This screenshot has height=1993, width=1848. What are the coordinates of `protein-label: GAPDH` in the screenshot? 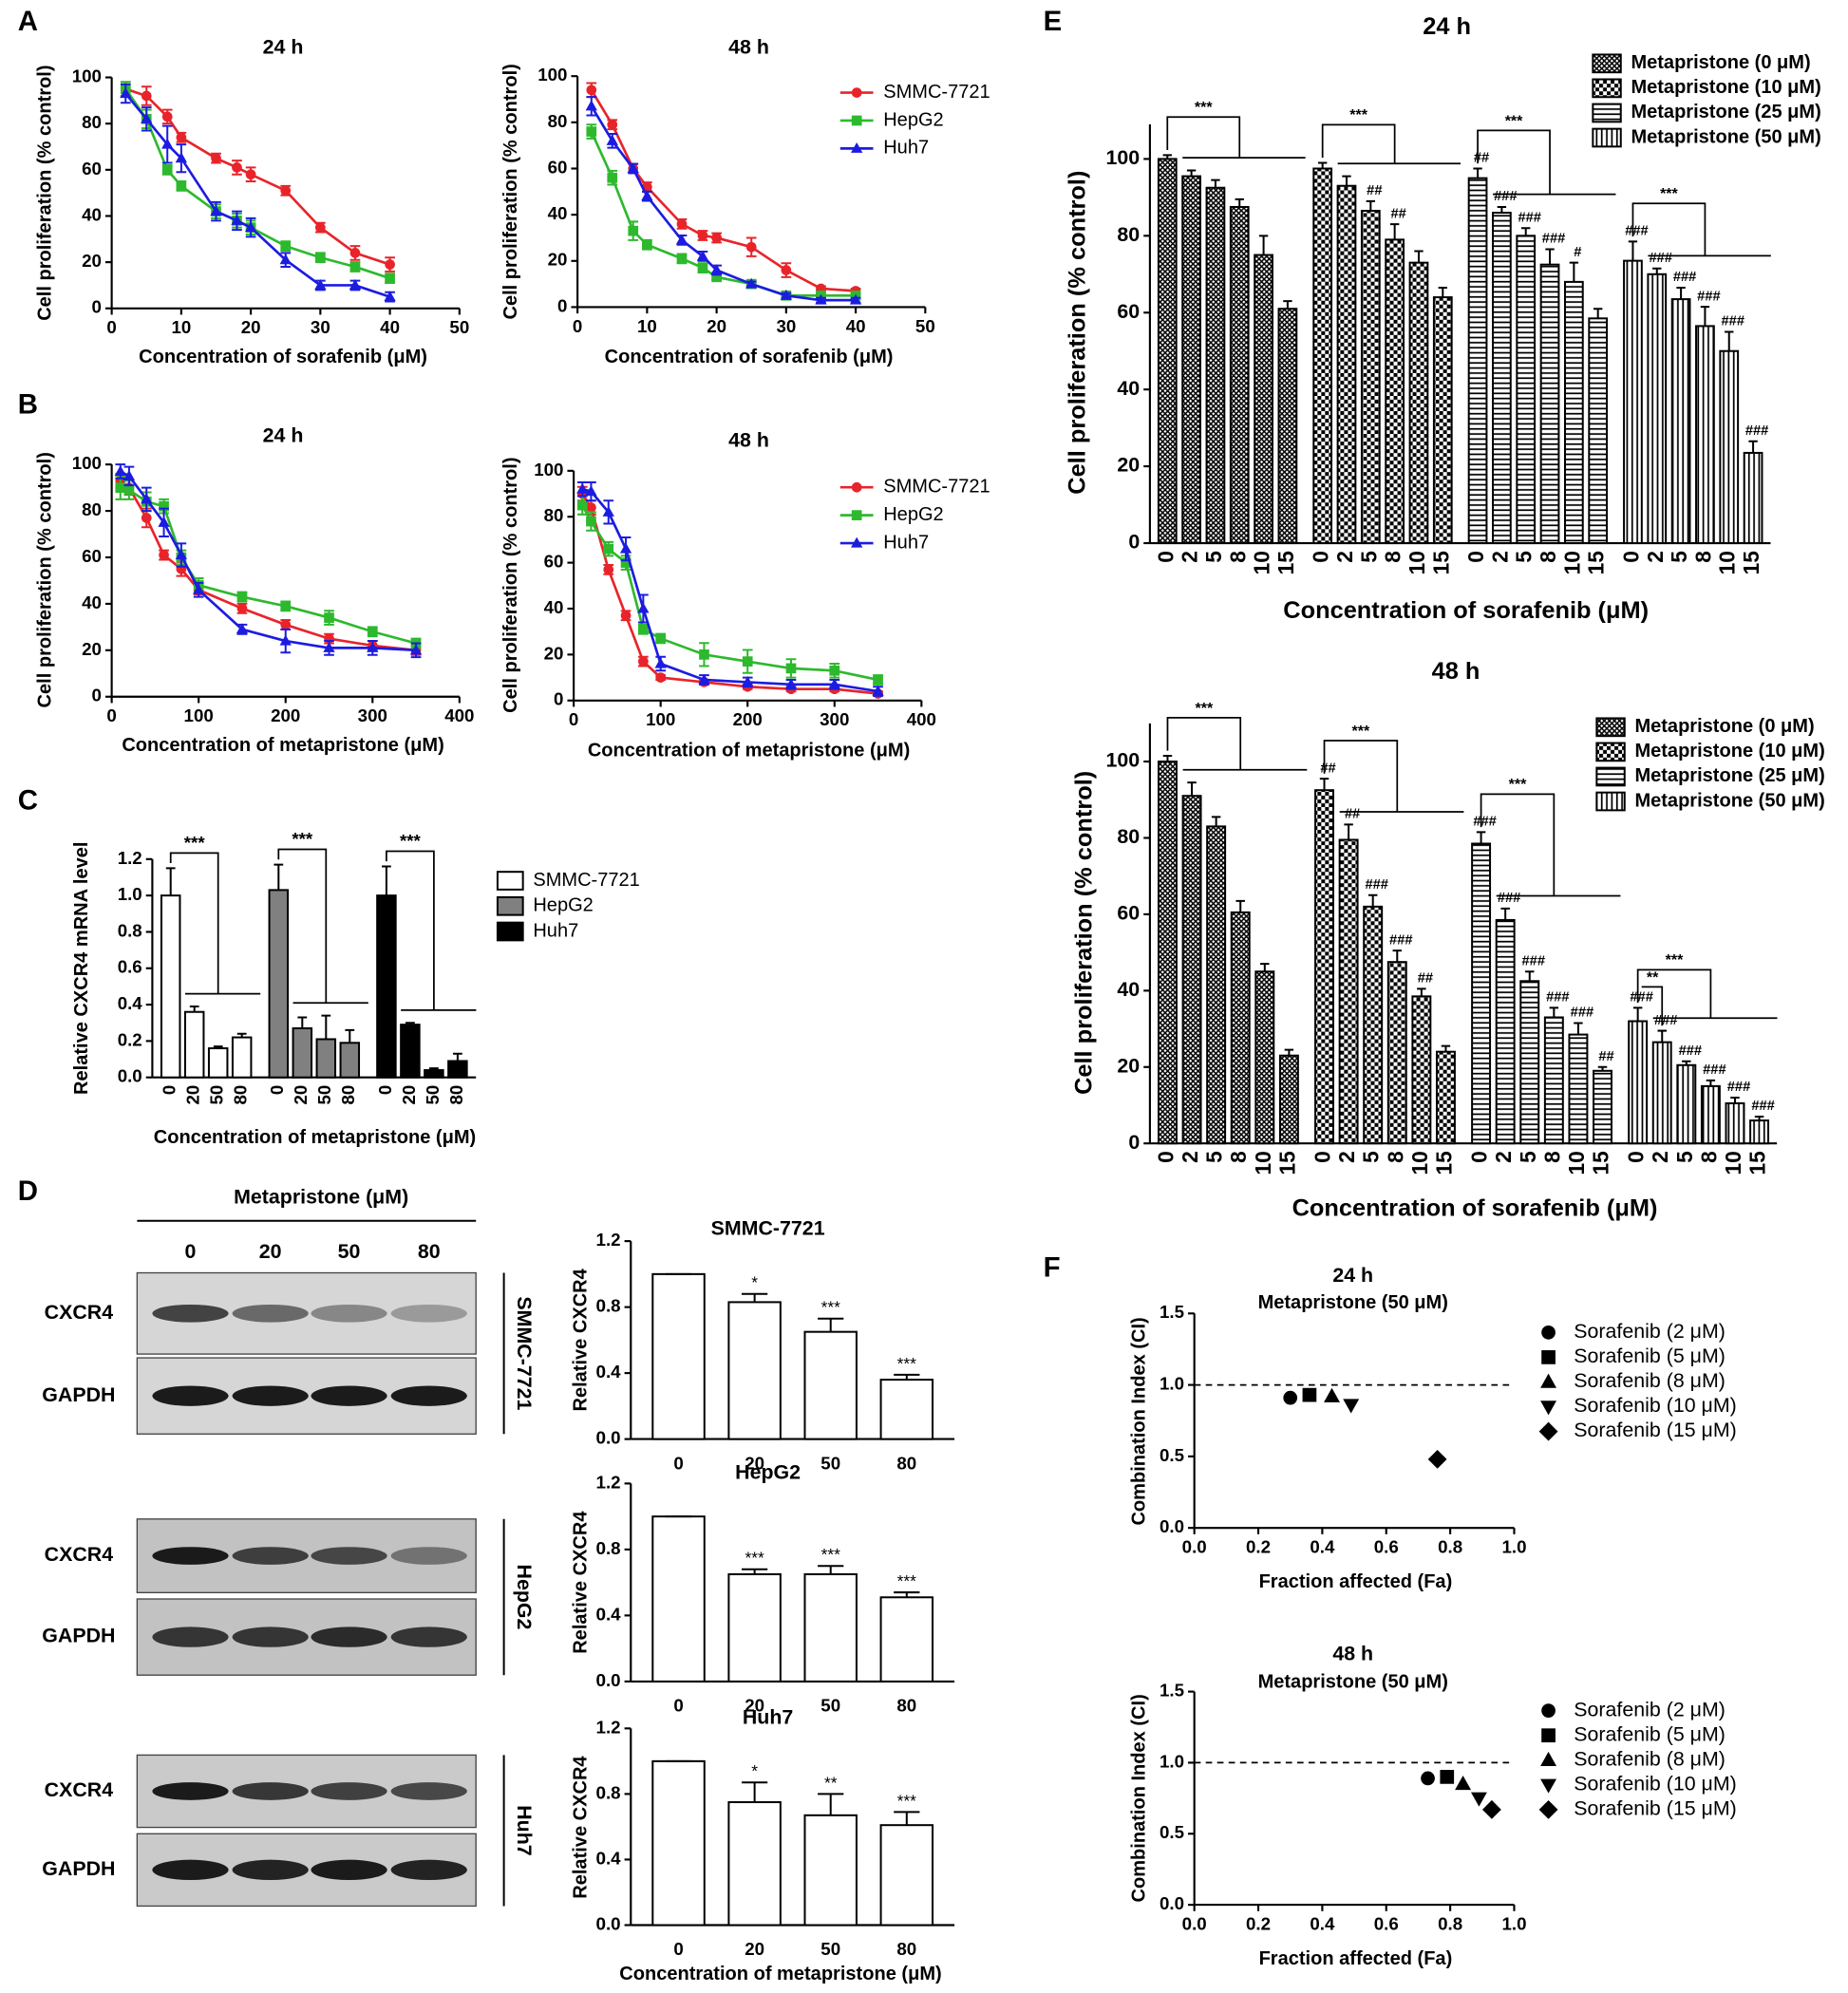 It's located at (78, 1394).